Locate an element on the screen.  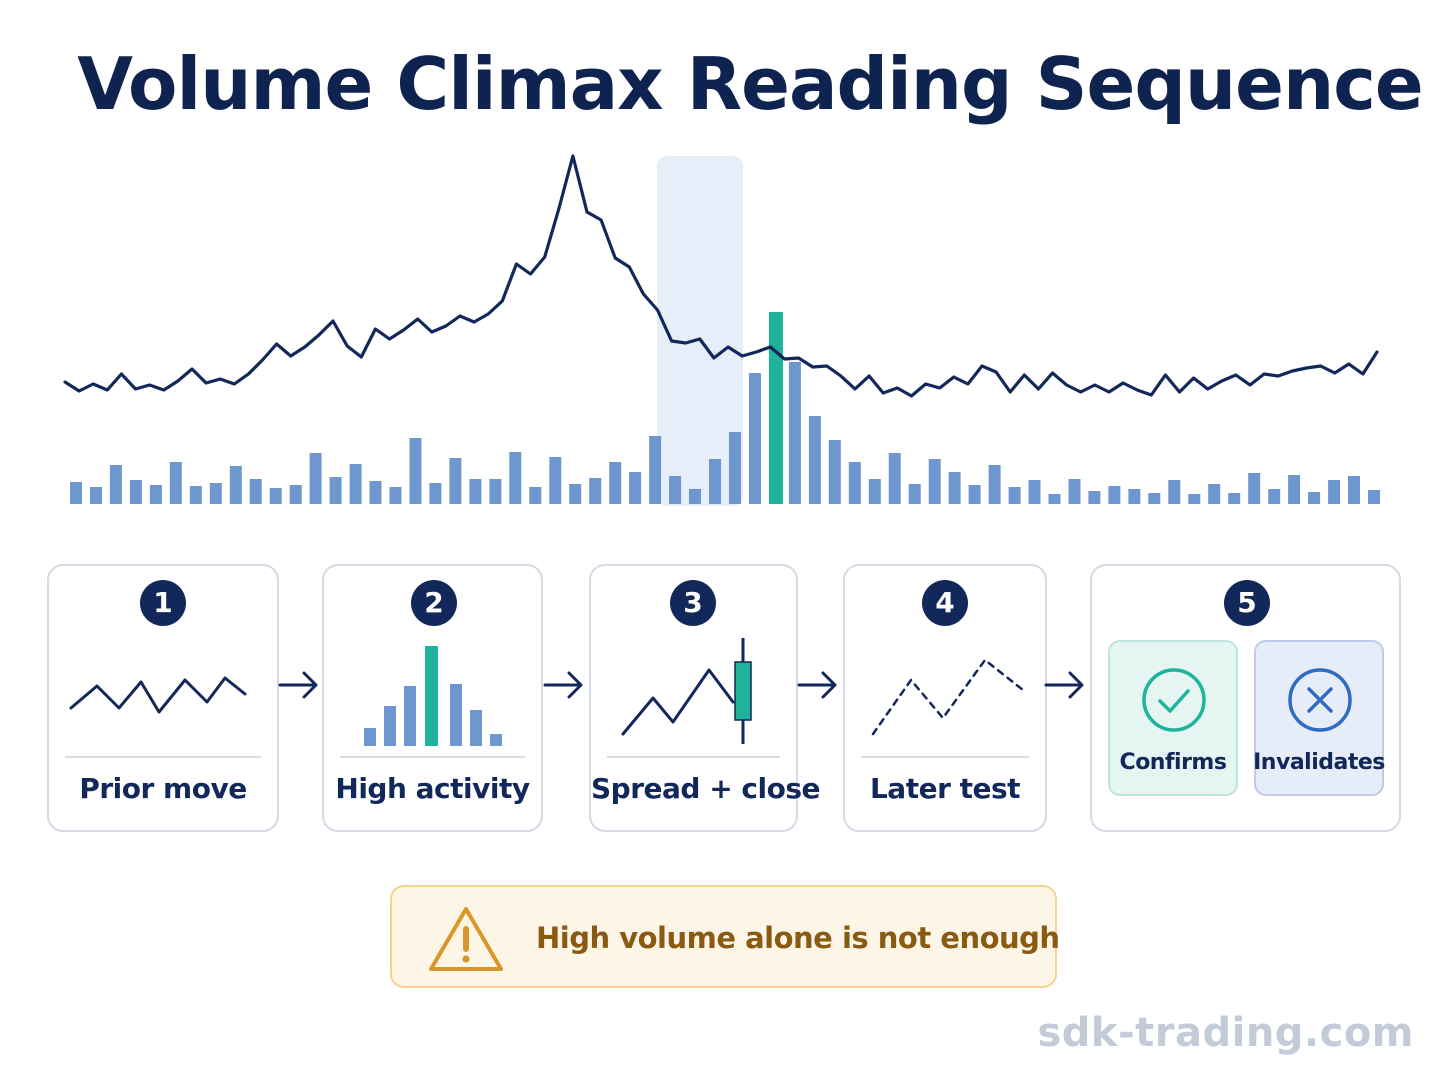
step-badge-2: 2 is located at coordinates (434, 603).